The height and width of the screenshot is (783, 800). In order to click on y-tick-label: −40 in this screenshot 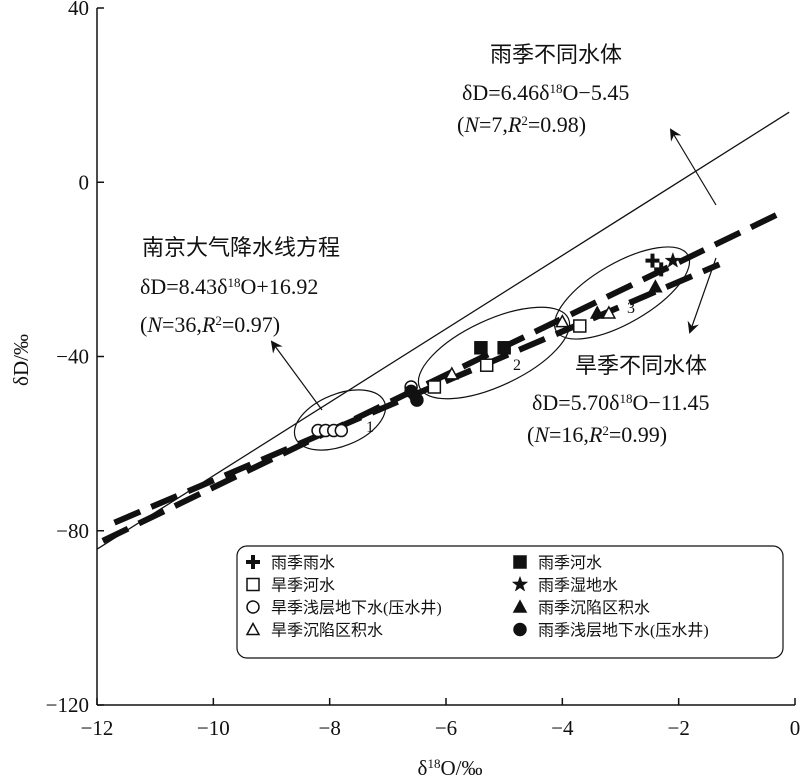, I will do `click(72, 357)`.